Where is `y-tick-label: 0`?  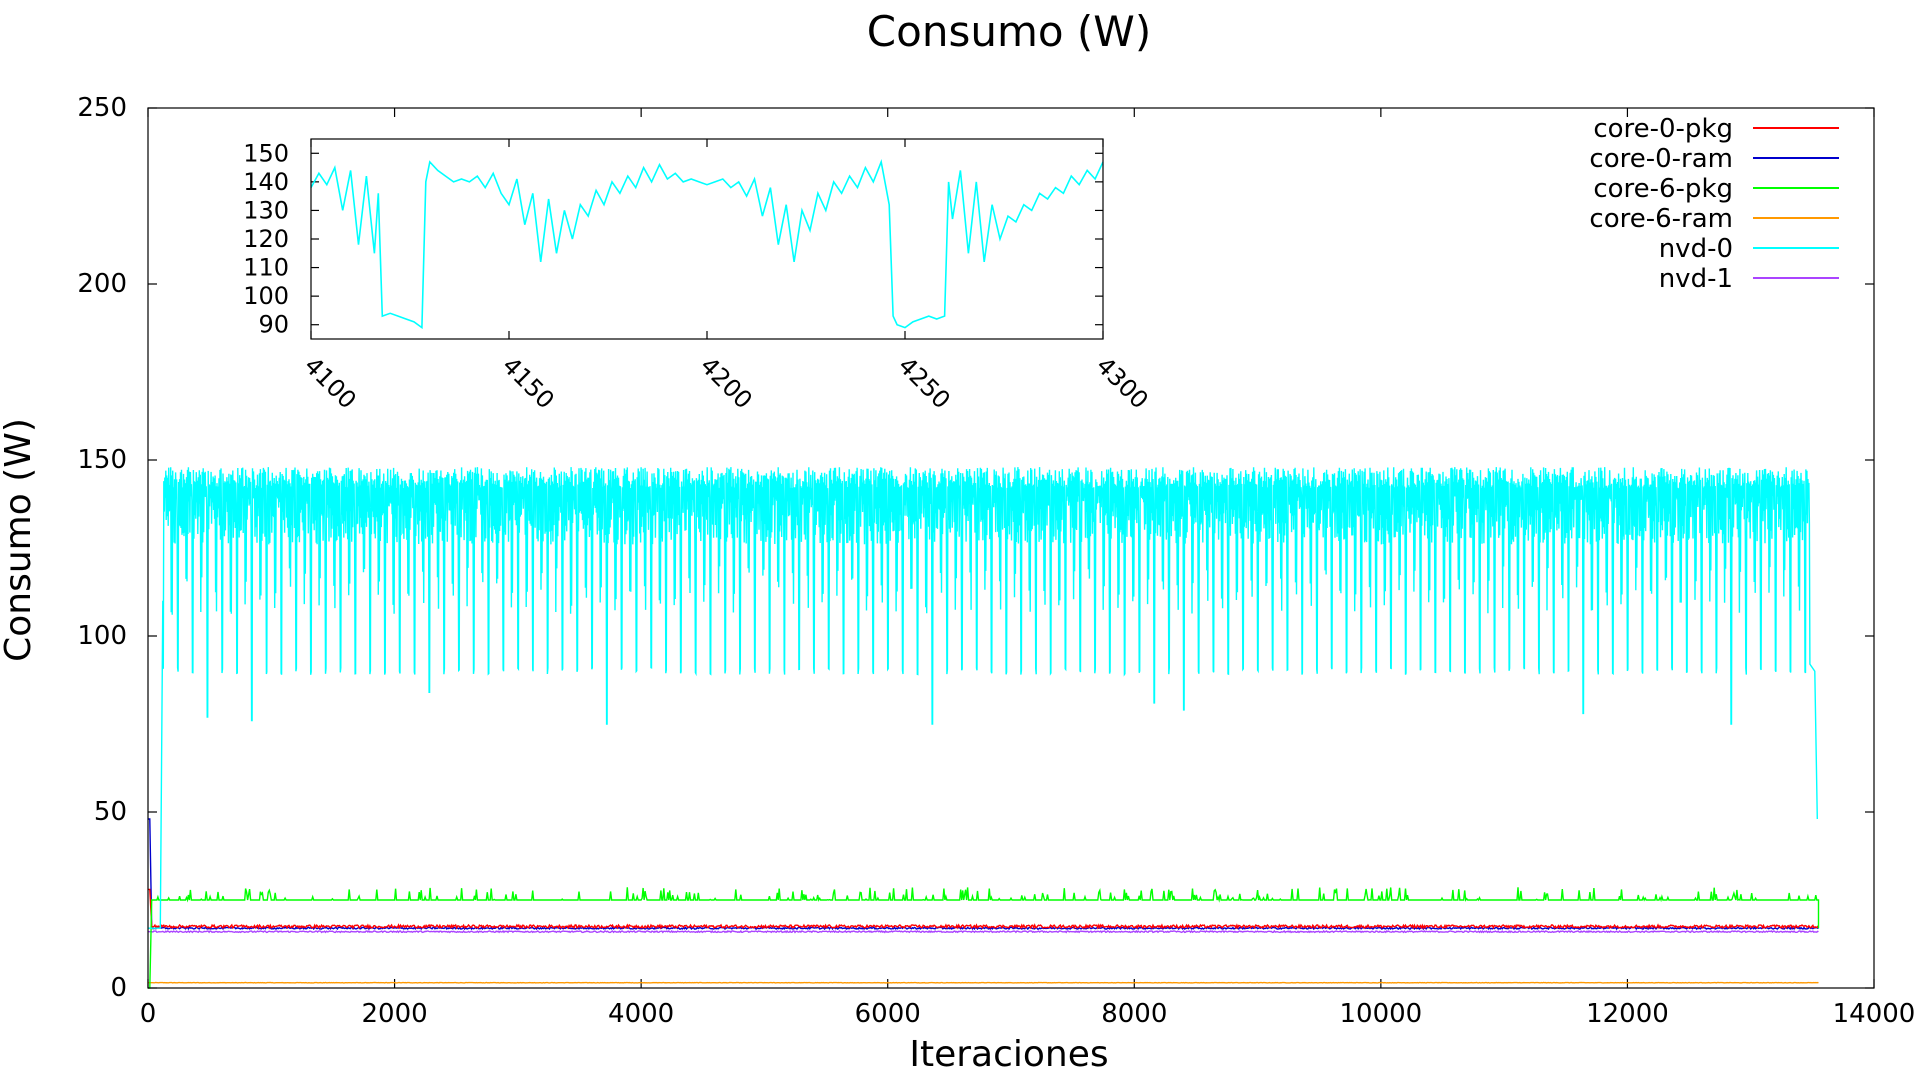
y-tick-label: 0 is located at coordinates (118, 988).